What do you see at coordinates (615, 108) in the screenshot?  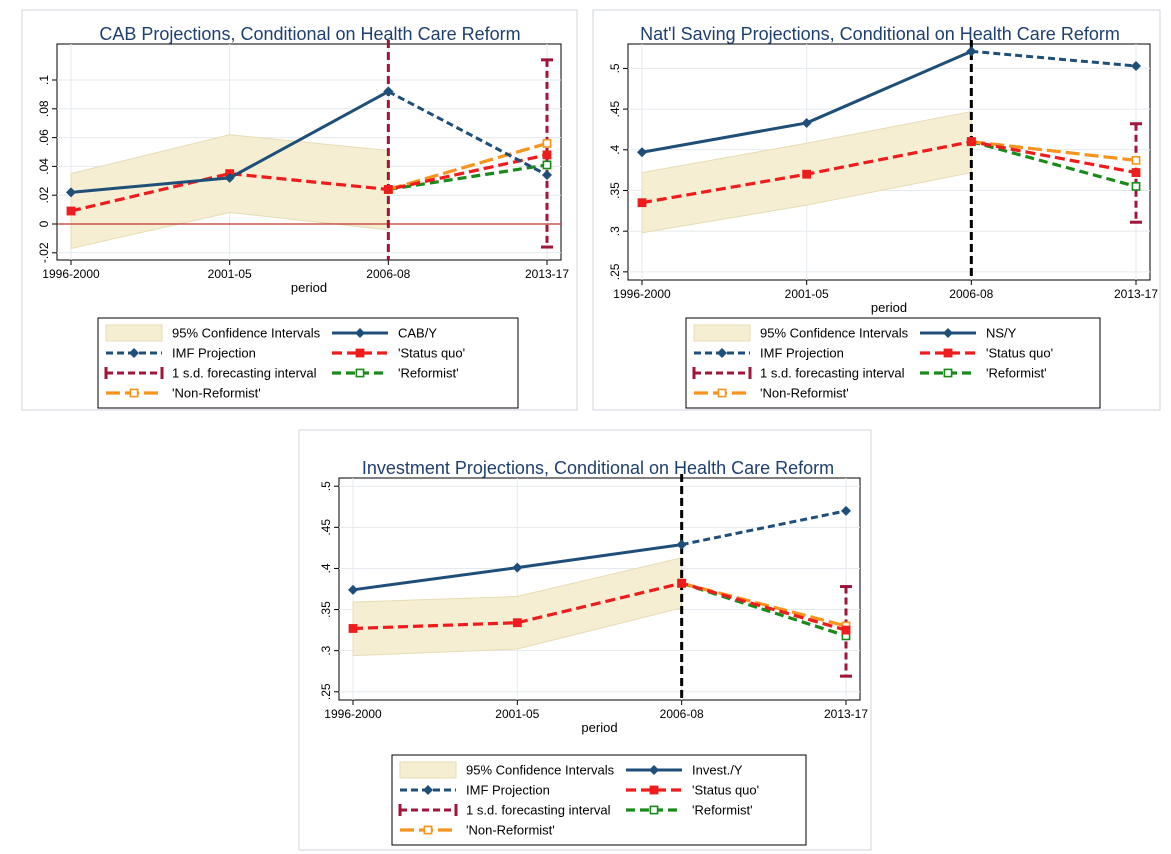 I see `y-tick-label: .45` at bounding box center [615, 108].